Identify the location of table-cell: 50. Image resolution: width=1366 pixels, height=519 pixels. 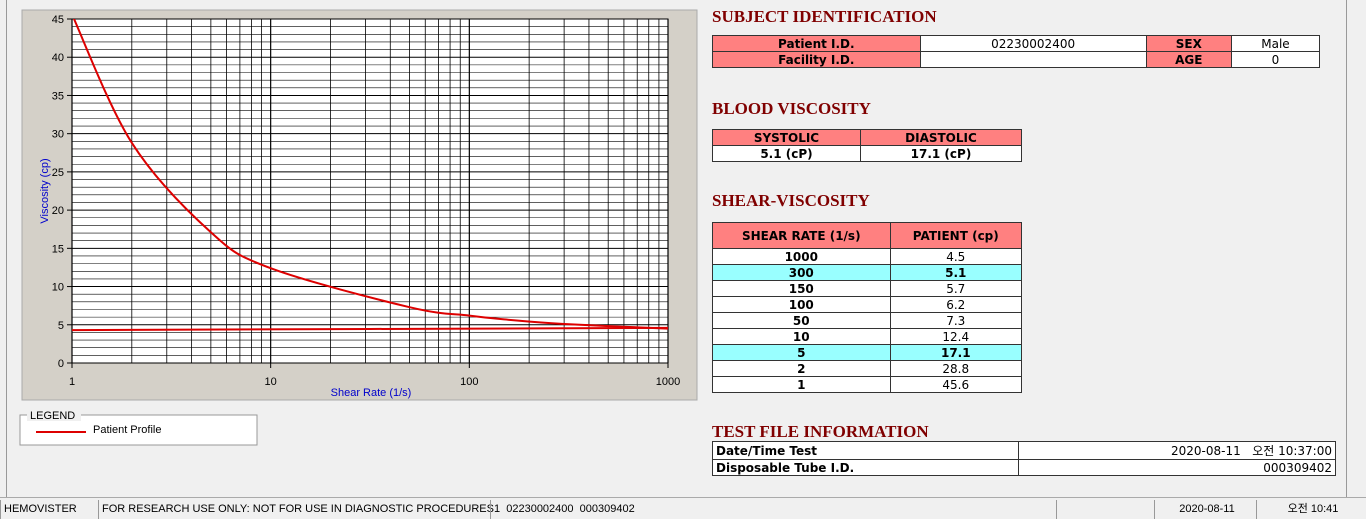
(801, 320).